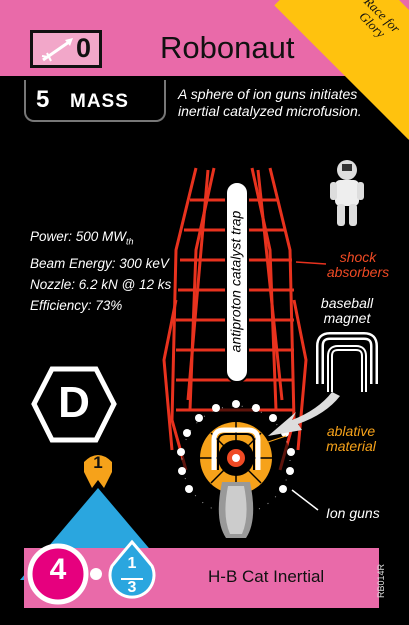 The height and width of the screenshot is (625, 409). What do you see at coordinates (99, 101) in the screenshot?
I see `mass-label: MASS` at bounding box center [99, 101].